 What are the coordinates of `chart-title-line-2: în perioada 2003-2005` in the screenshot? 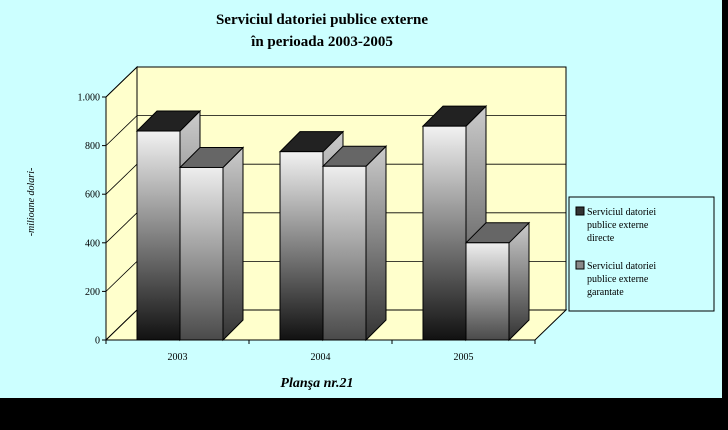 It's located at (321, 42).